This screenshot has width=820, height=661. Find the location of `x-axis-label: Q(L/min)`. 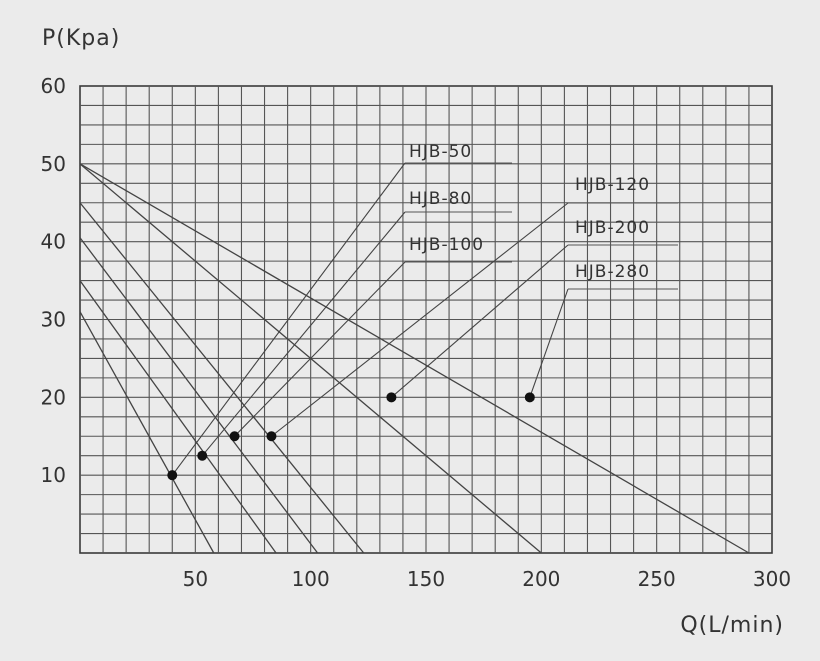

x-axis-label: Q(L/min) is located at coordinates (732, 625).